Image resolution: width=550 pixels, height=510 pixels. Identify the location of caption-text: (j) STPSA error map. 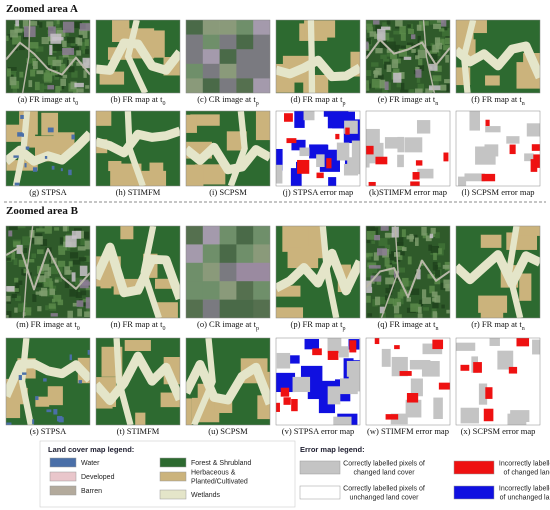
(318, 192).